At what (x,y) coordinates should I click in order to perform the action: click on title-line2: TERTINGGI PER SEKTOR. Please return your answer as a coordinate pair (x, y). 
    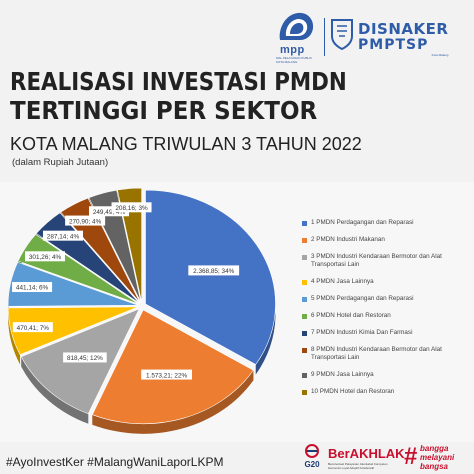
    Looking at the image, I should click on (164, 110).